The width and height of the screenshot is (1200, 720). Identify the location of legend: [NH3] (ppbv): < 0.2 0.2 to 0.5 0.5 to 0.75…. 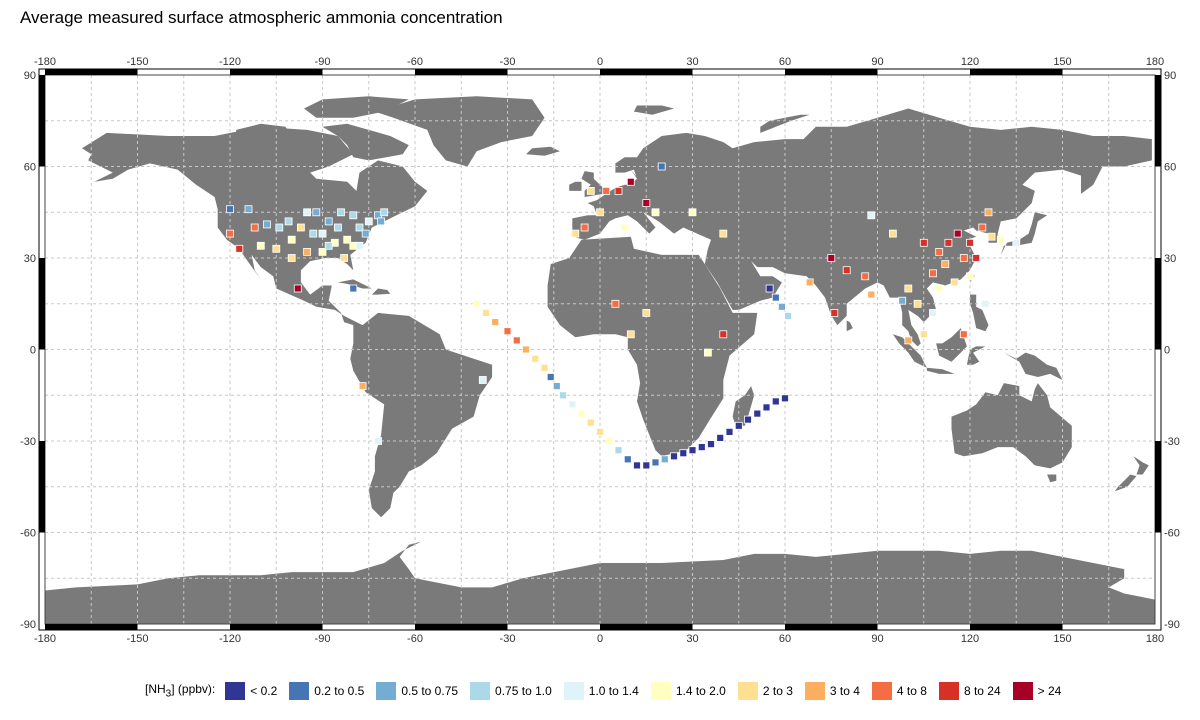
(609, 691).